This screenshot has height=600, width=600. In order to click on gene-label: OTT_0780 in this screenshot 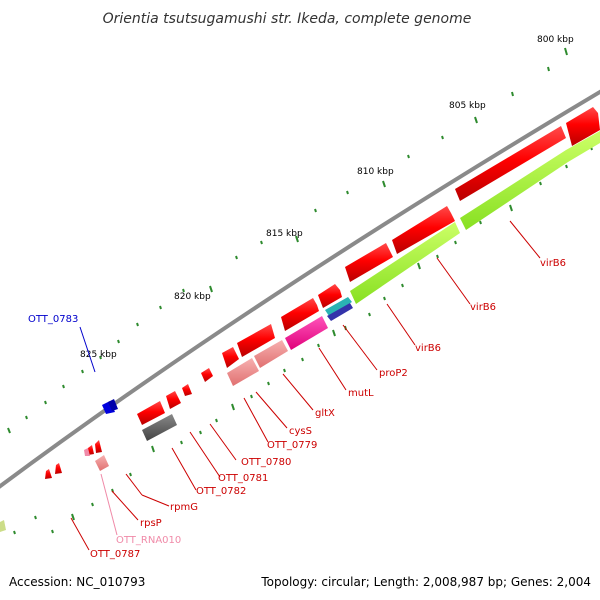, I will do `click(266, 462)`.